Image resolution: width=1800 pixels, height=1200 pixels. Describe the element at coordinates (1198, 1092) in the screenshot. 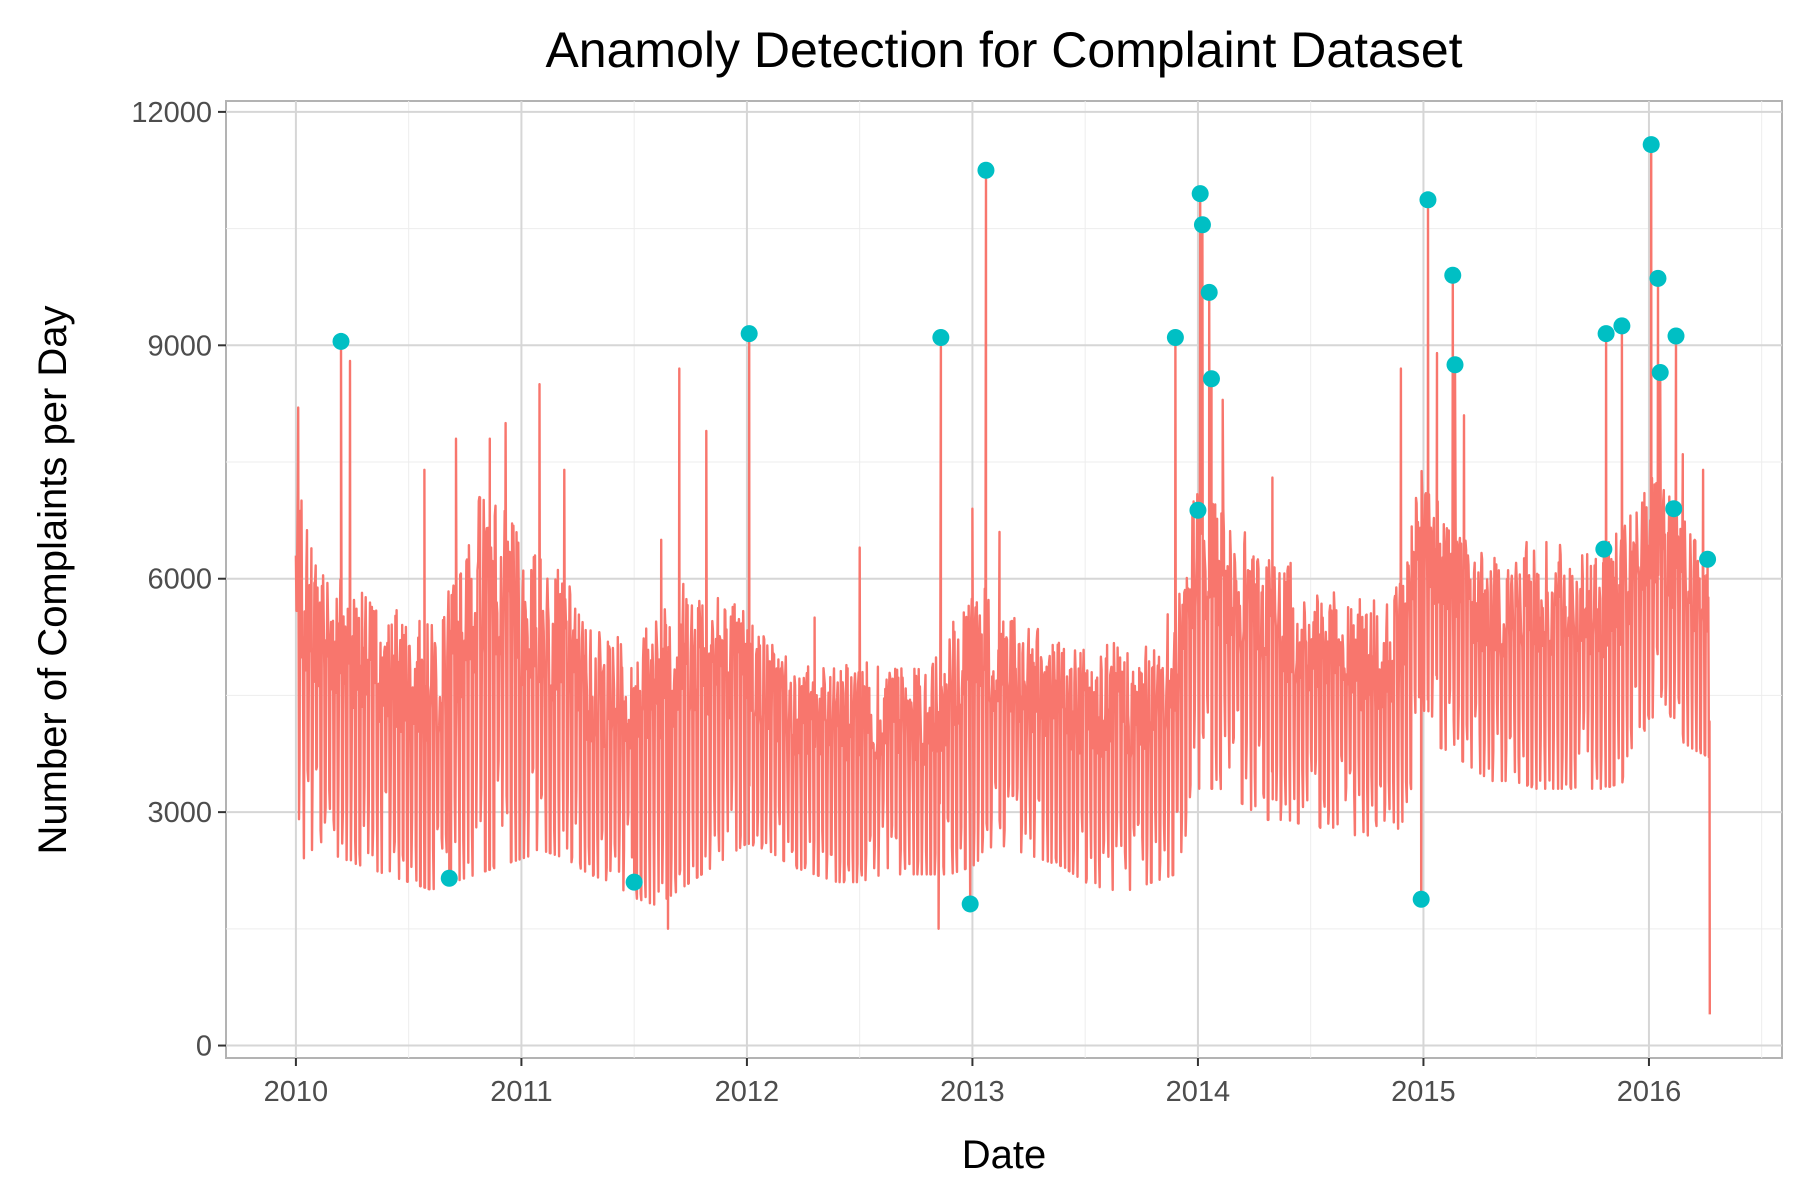

I see `x-tick-label: 2014` at that location.